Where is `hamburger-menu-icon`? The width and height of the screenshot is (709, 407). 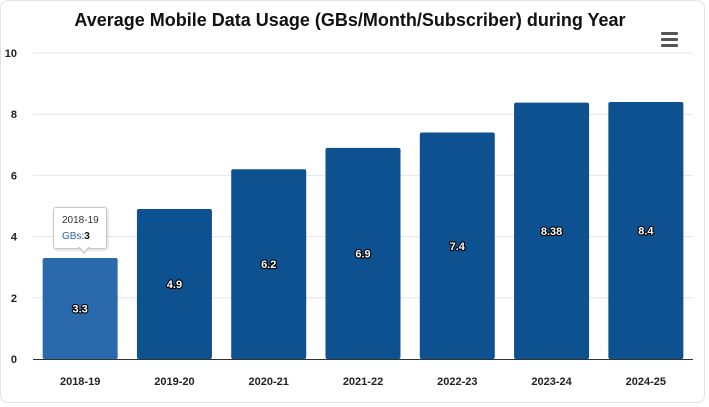 hamburger-menu-icon is located at coordinates (669, 33).